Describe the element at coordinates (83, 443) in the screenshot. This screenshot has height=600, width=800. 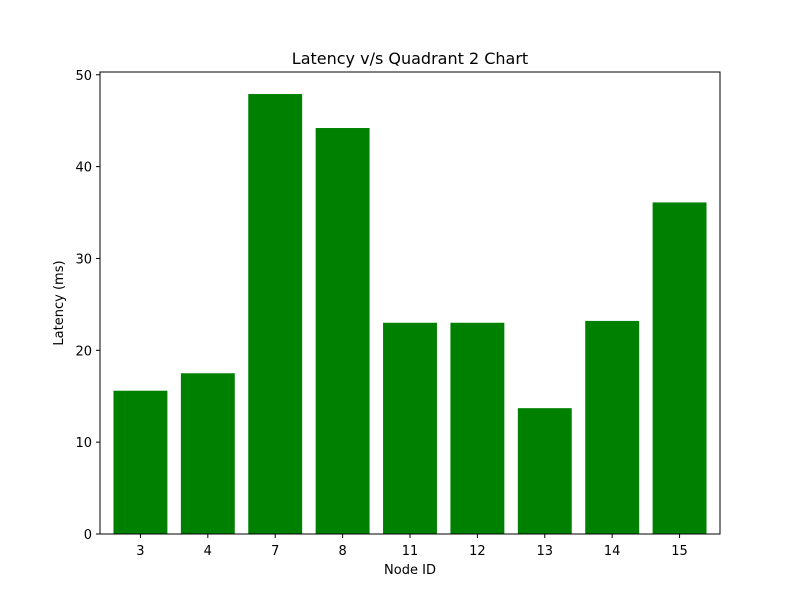
I see `y-tick-label: 10` at that location.